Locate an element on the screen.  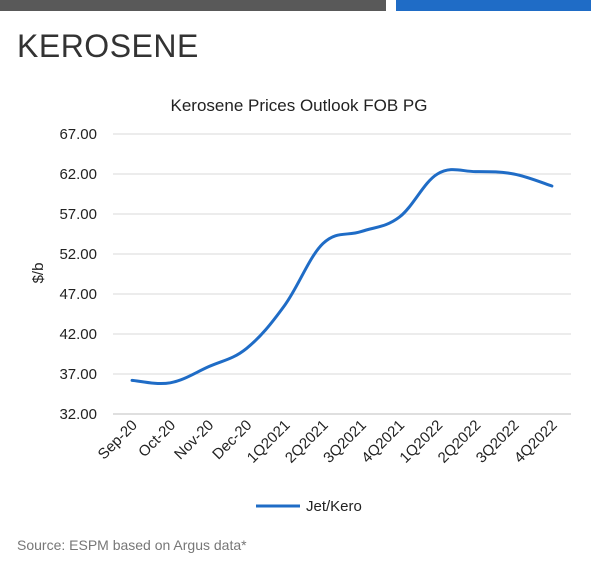
x-tick-label: Oct-20 is located at coordinates (157, 439).